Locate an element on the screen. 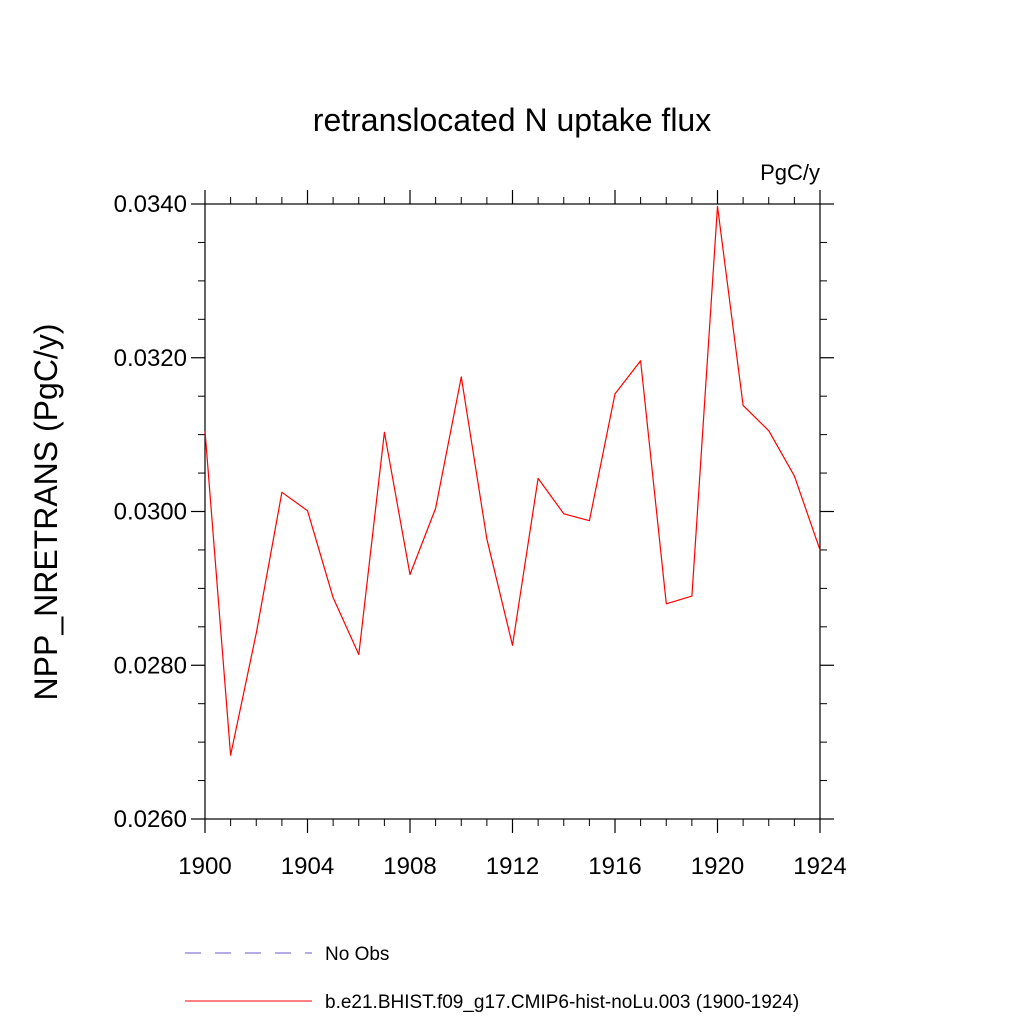 Image resolution: width=1024 pixels, height=1024 pixels. x-tick-label: 1924 is located at coordinates (819, 866).